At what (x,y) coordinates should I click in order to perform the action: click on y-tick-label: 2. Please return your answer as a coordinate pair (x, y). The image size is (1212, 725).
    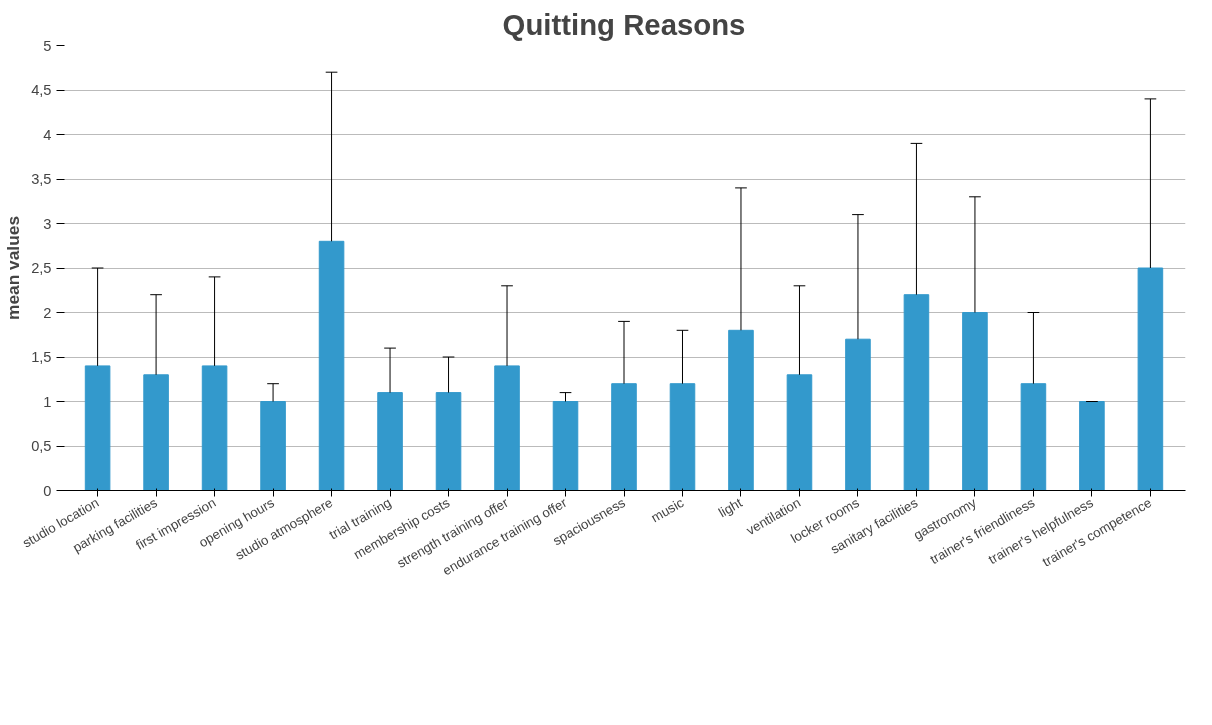
    Looking at the image, I should click on (47, 312).